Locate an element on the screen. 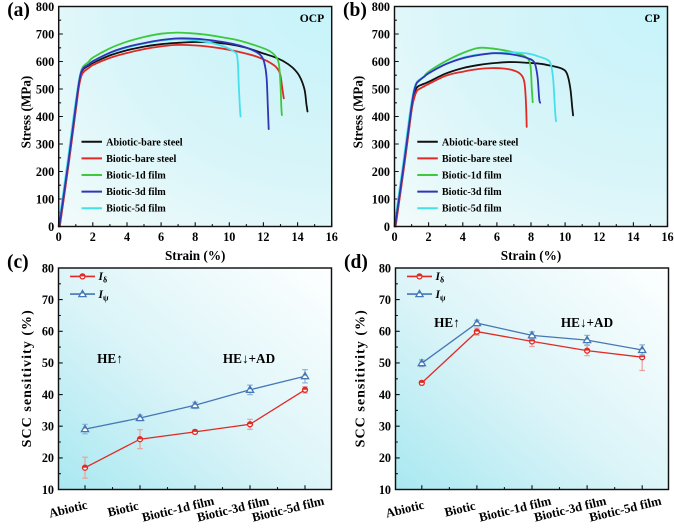  svg-text: OCP is located at coordinates (312, 18).